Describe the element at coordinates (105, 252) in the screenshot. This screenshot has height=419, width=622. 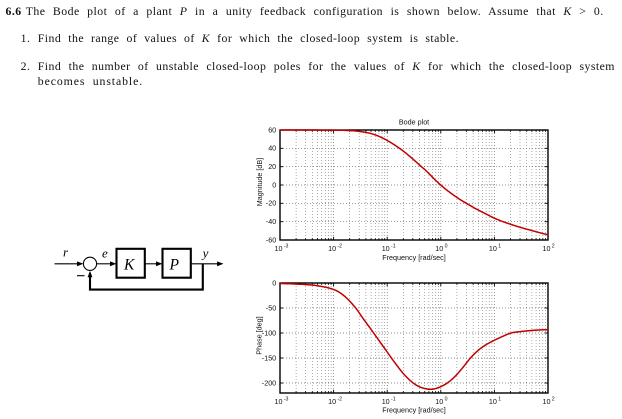
I see `svg-text: e` at that location.